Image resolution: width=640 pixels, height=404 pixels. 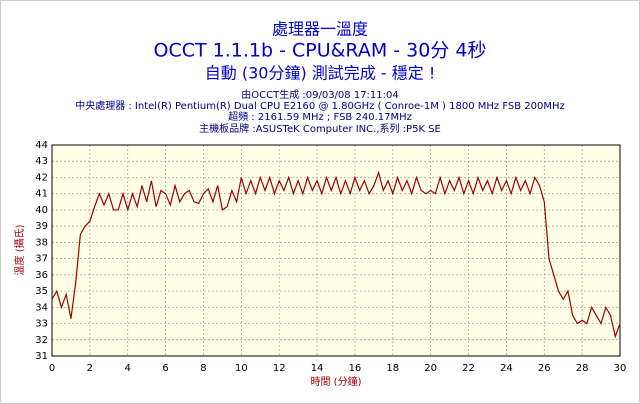 I want to click on y-tick-label: 38, so click(x=41, y=242).